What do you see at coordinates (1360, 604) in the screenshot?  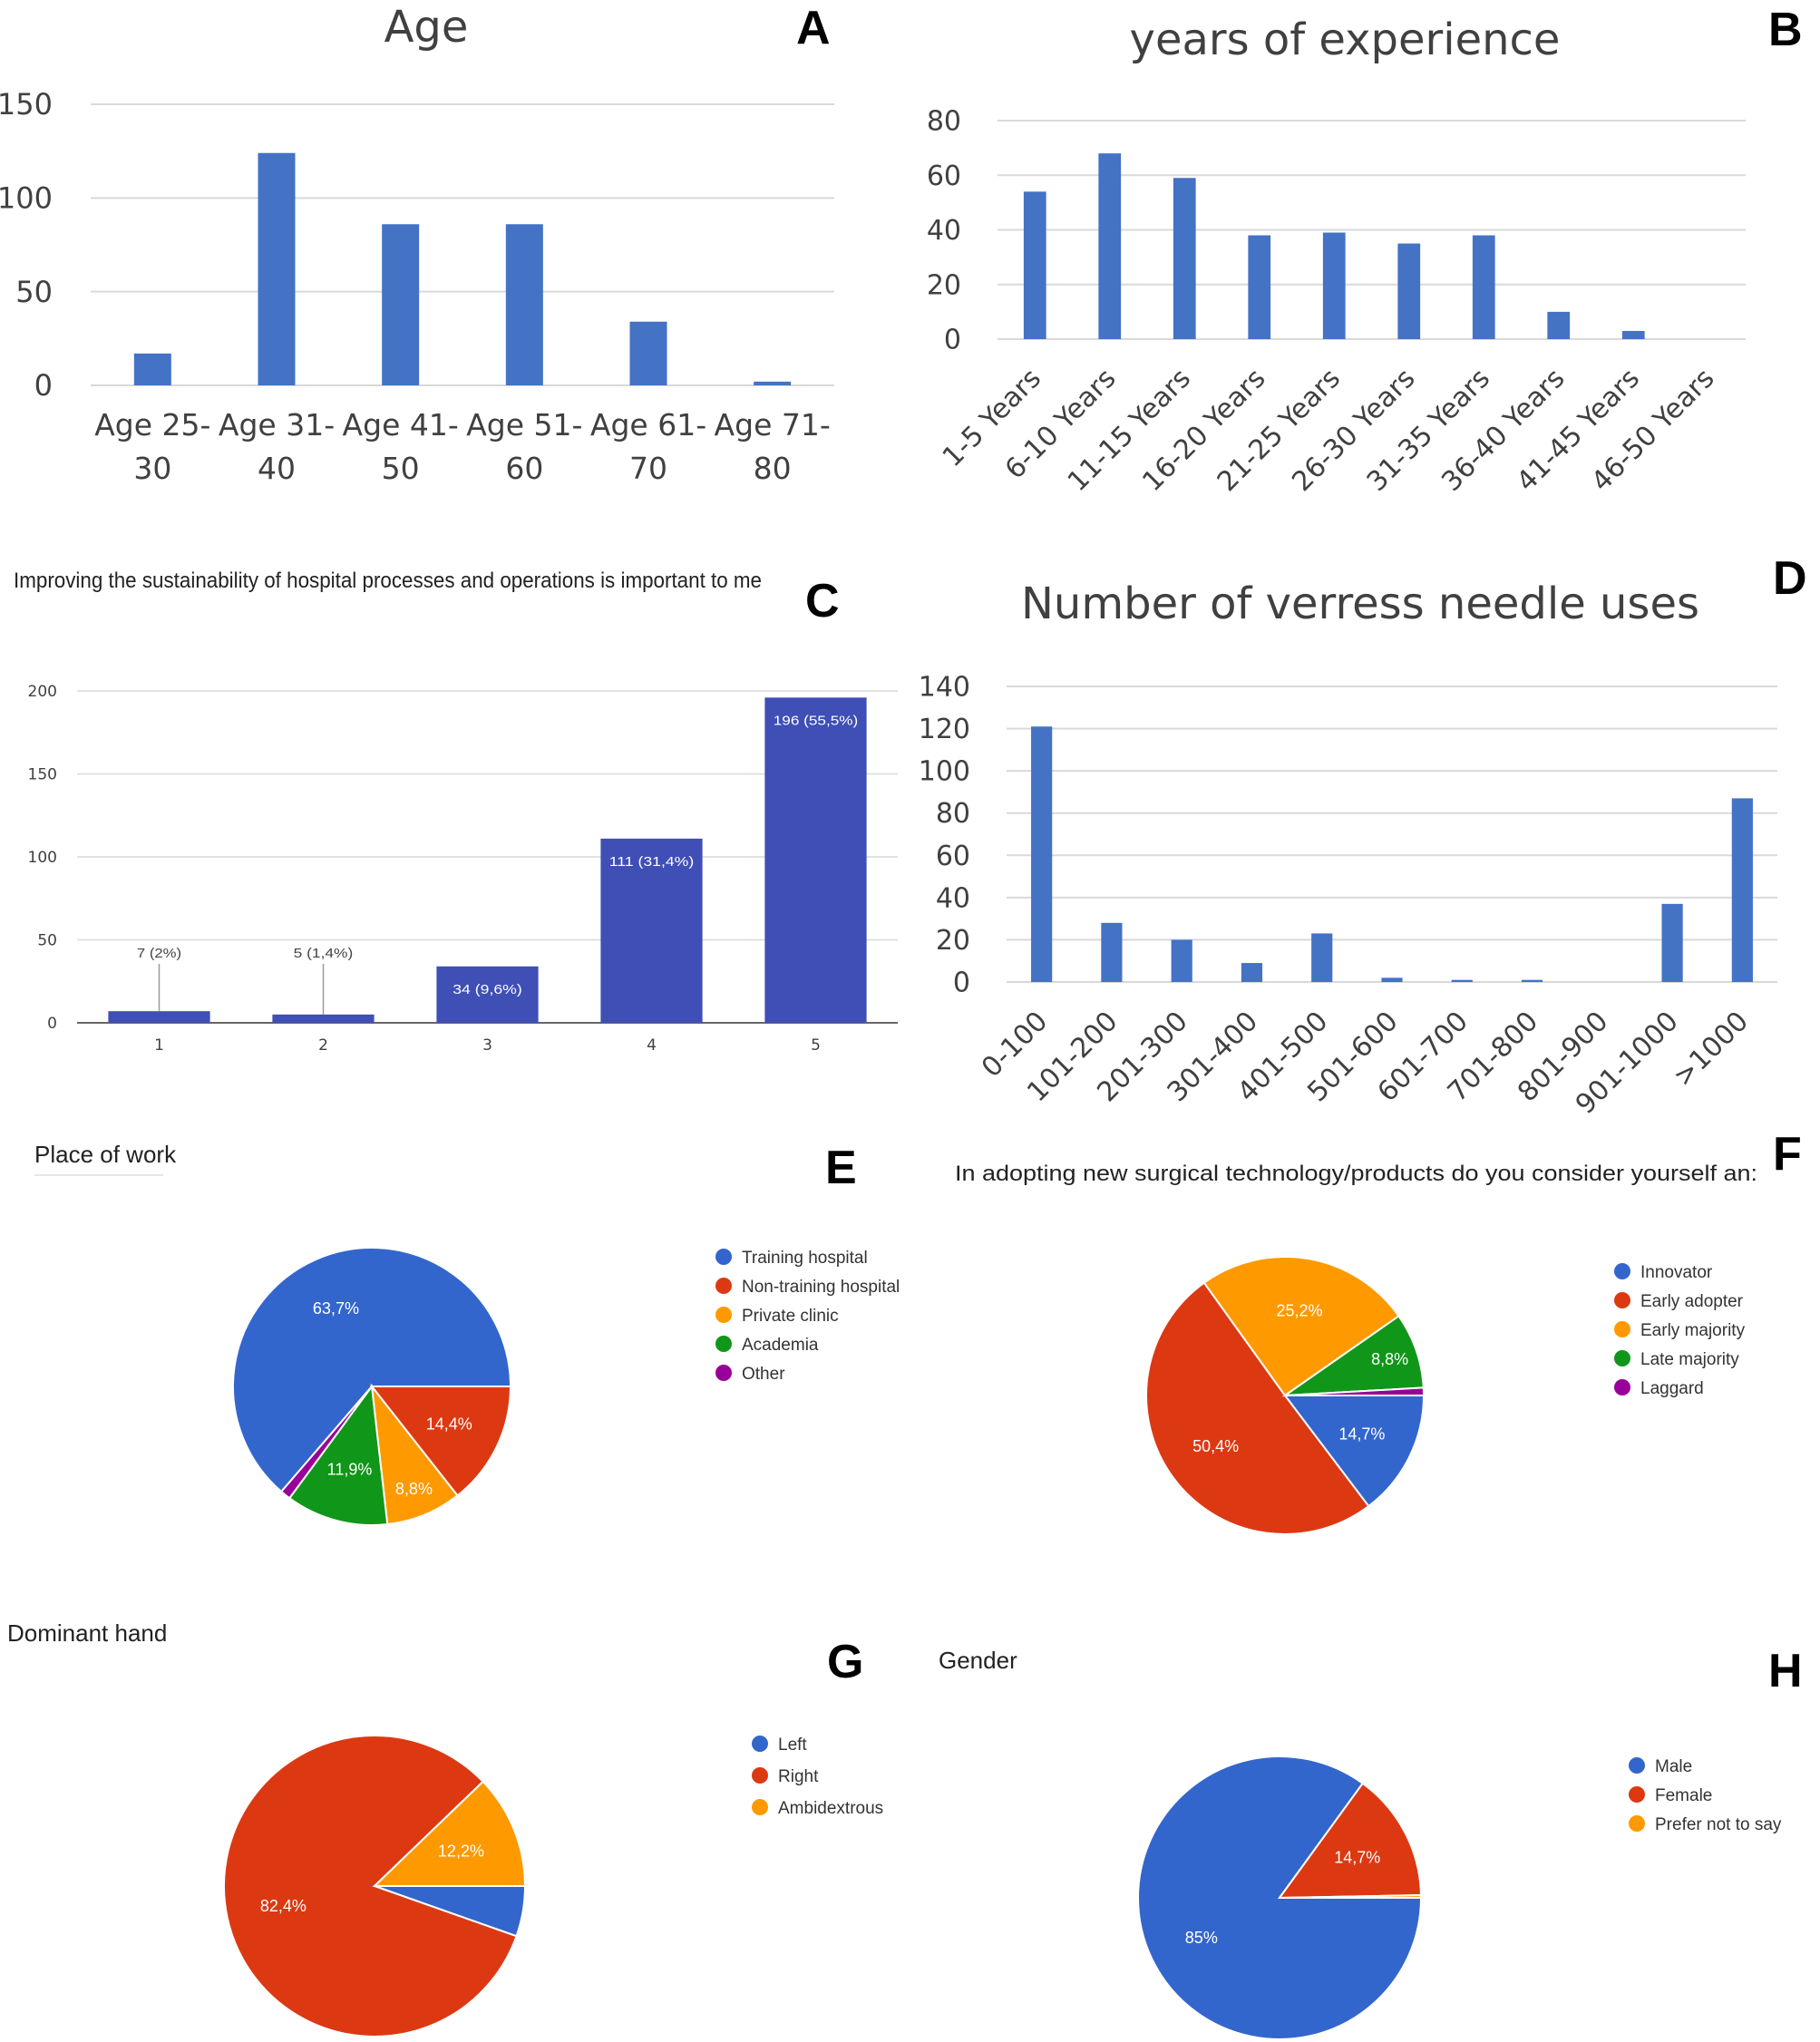 I see `chart-d-title: Number of verress needle uses` at bounding box center [1360, 604].